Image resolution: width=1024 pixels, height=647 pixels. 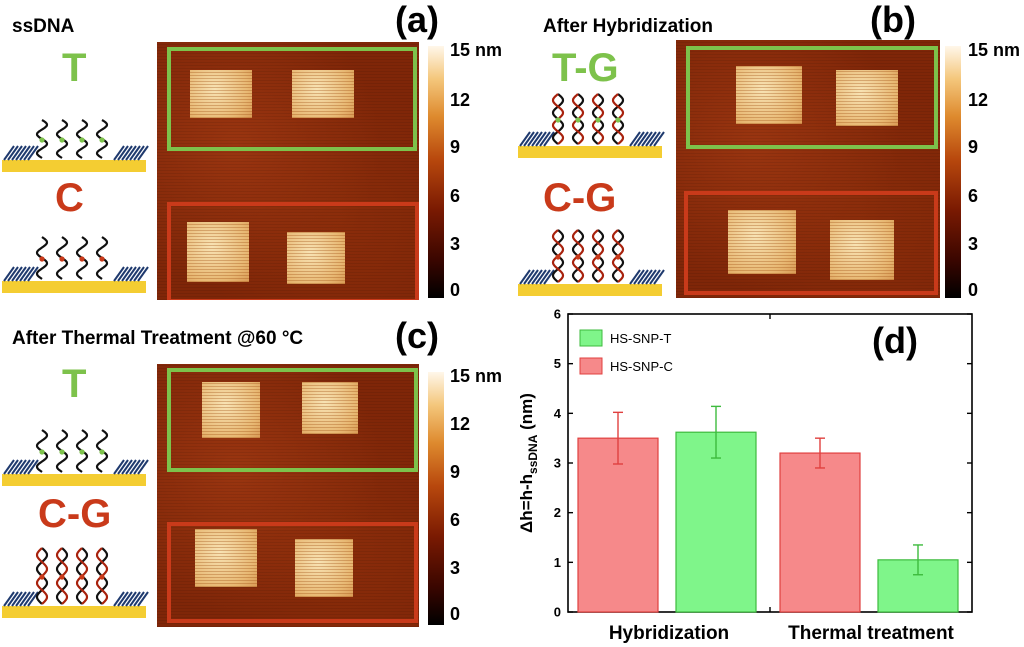 I want to click on bar-hs-snp-c, so click(x=820, y=532).